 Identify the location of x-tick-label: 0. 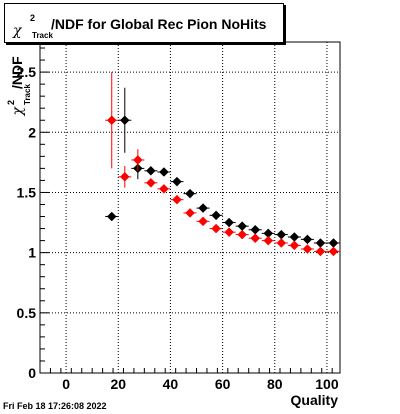
(66, 384).